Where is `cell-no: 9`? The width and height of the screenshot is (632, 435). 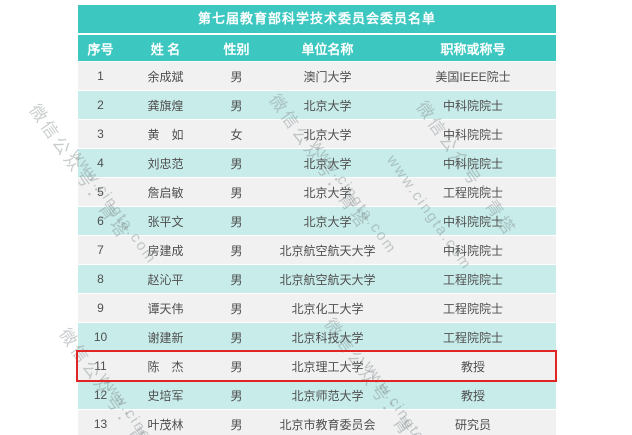 cell-no: 9 is located at coordinates (100, 308).